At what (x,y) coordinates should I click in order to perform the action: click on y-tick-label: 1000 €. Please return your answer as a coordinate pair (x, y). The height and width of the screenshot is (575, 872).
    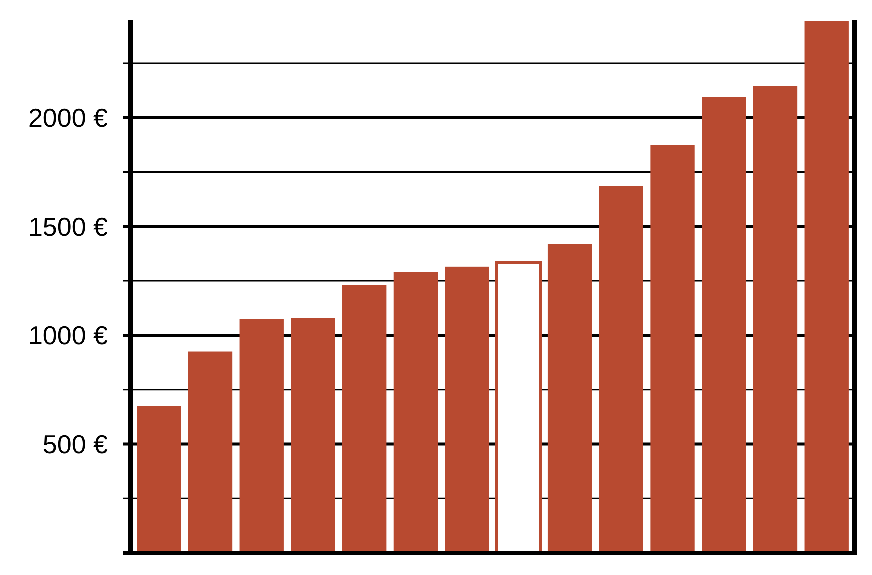
    Looking at the image, I should click on (68, 335).